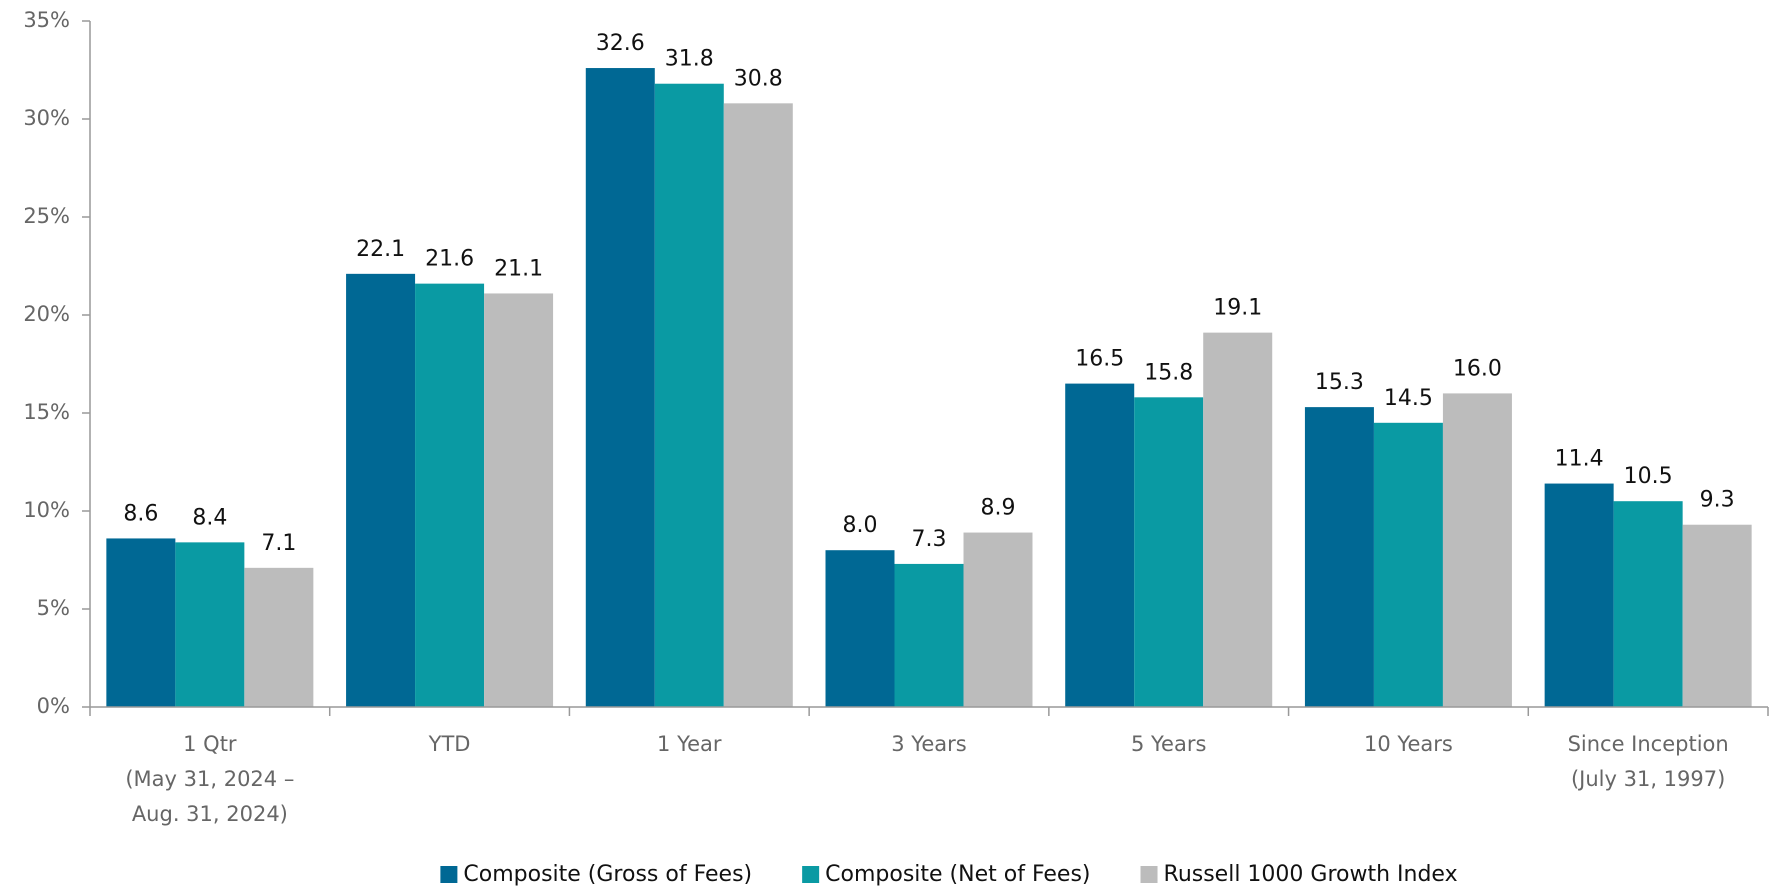  Describe the element at coordinates (1339, 382) in the screenshot. I see `value-label: 15.3` at that location.